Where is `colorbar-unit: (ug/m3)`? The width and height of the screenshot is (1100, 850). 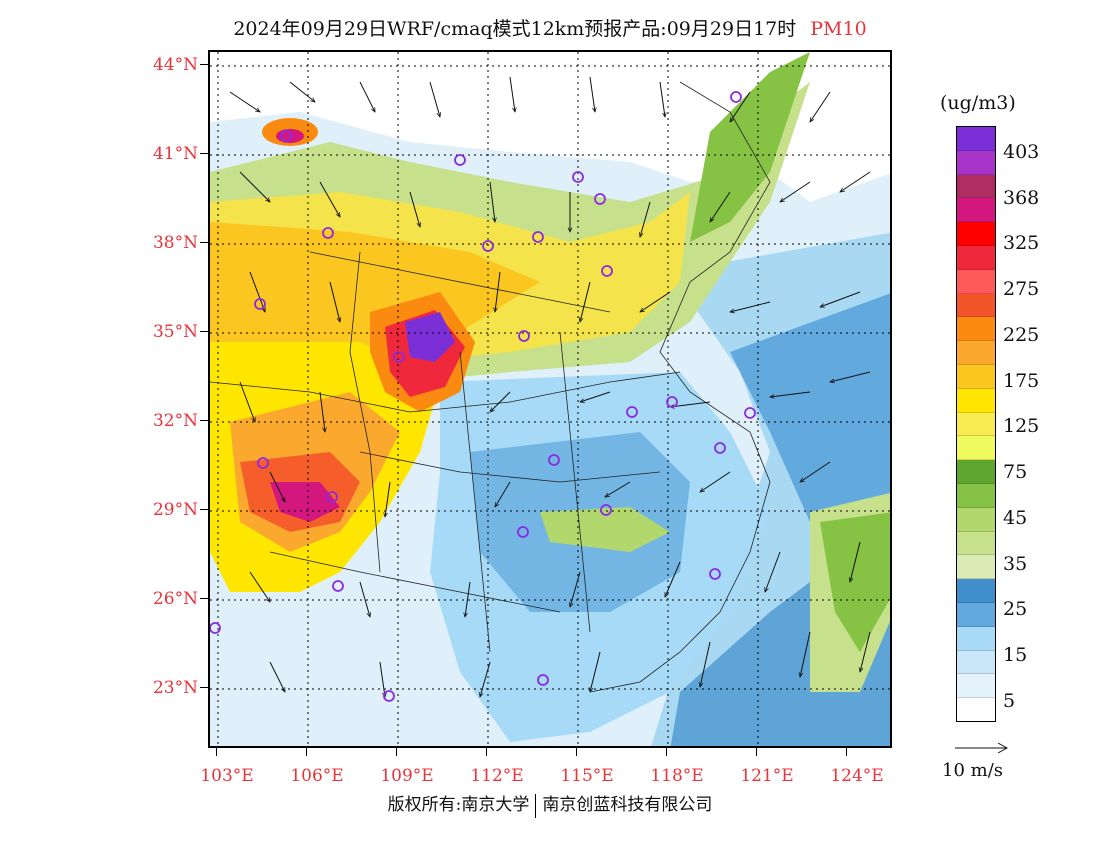 colorbar-unit: (ug/m3) is located at coordinates (978, 103).